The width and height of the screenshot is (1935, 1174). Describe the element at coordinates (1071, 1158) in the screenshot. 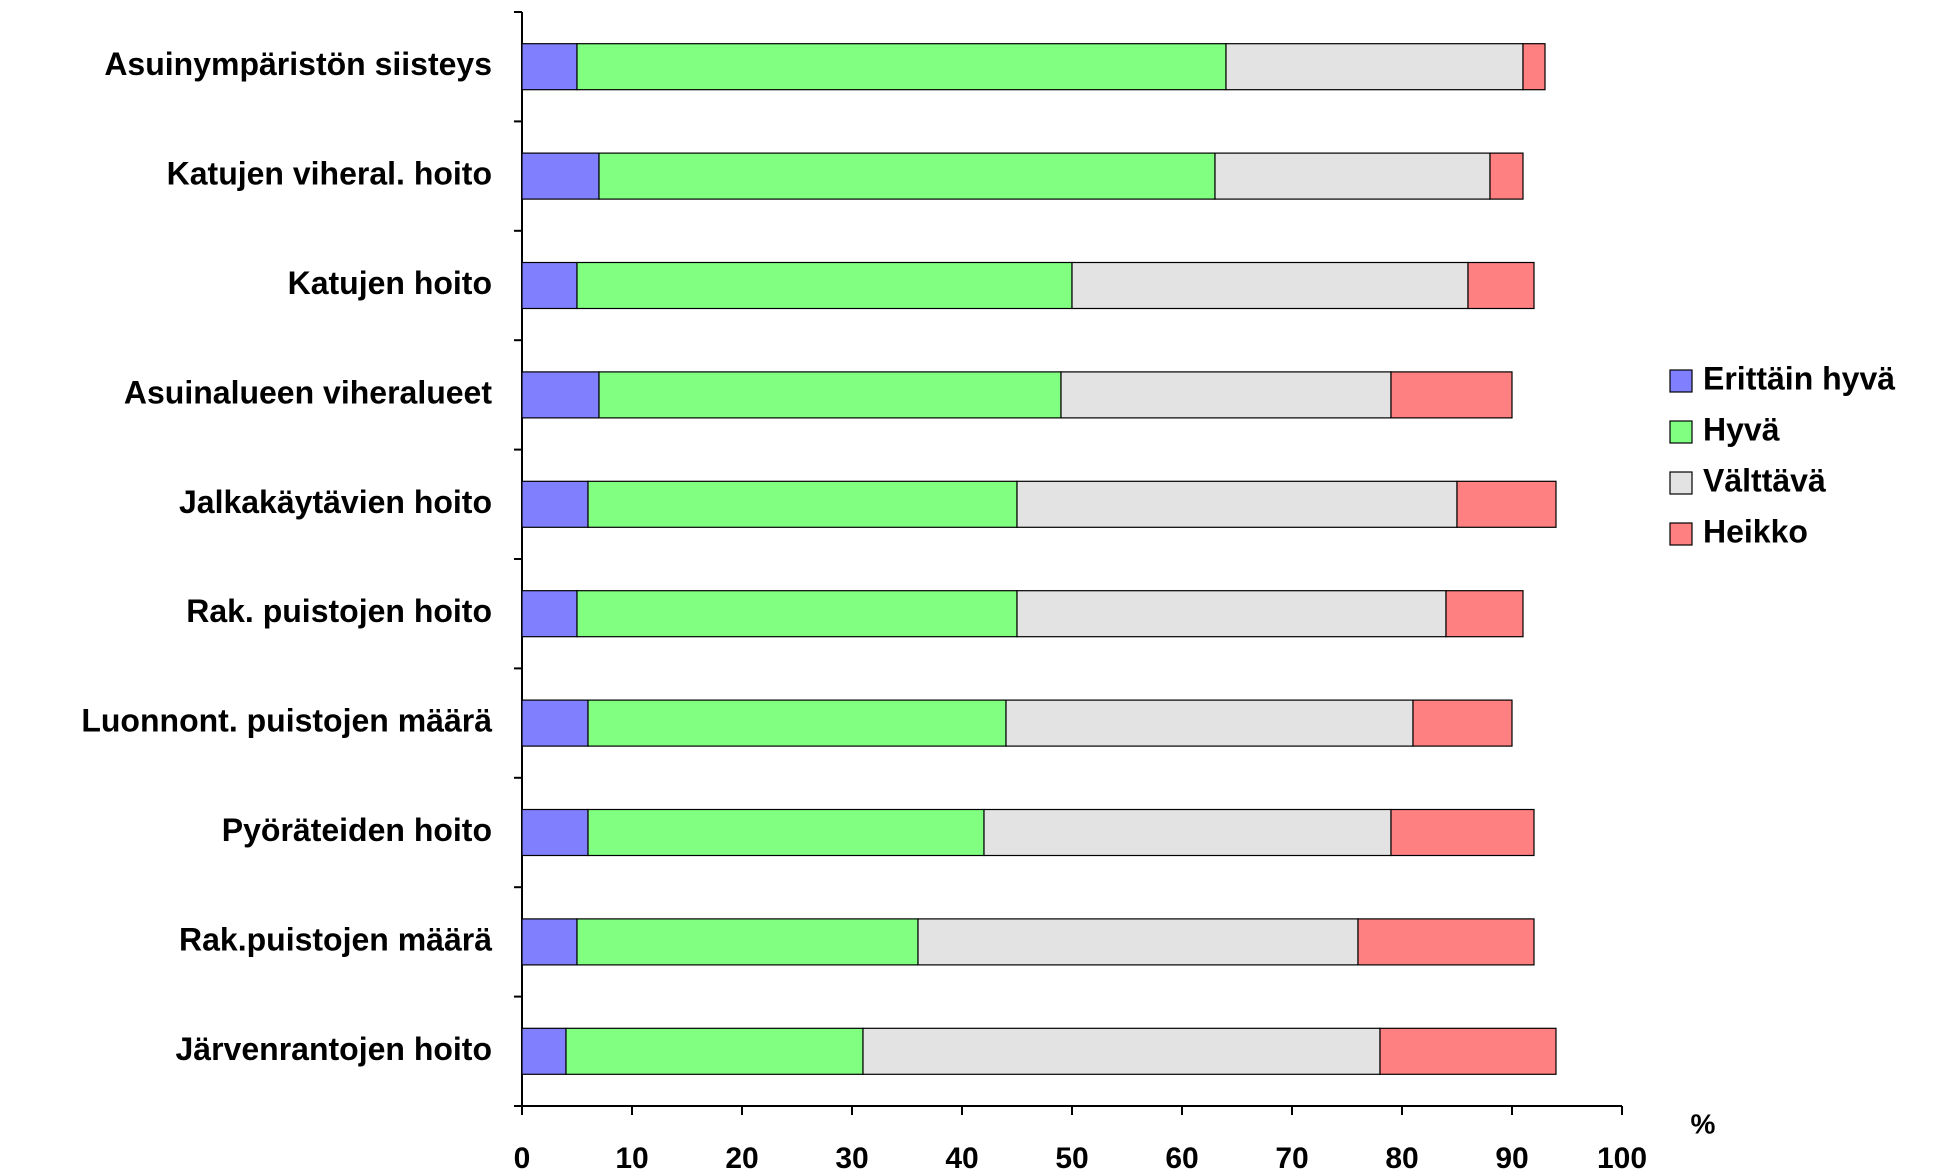

I see `x-tick-label: 50` at that location.